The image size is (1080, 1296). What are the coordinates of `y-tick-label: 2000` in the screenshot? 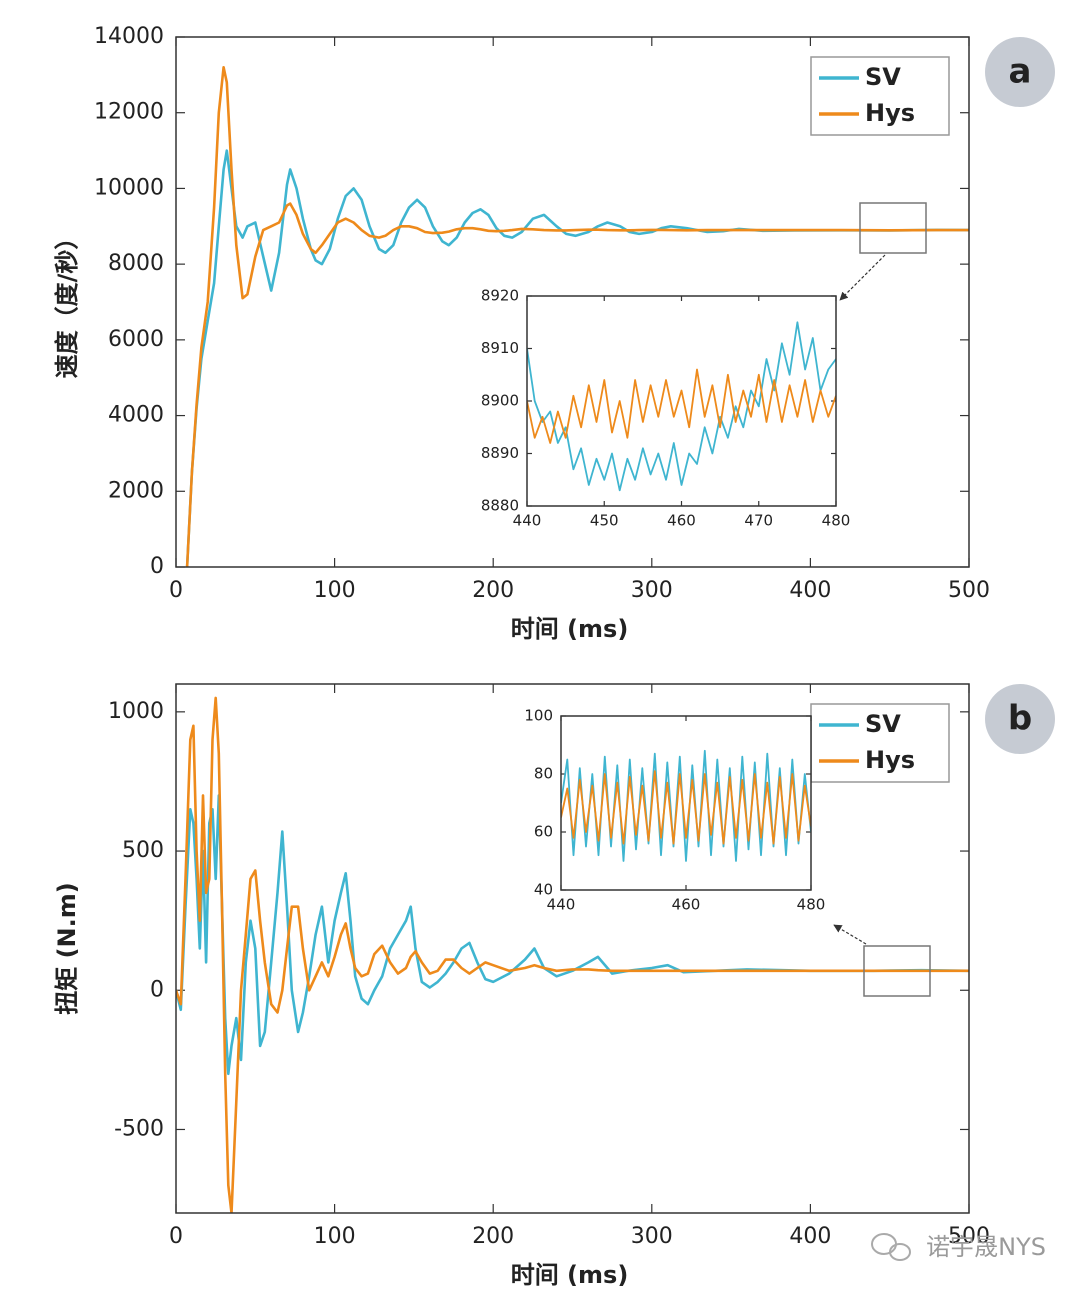 It's located at (136, 490).